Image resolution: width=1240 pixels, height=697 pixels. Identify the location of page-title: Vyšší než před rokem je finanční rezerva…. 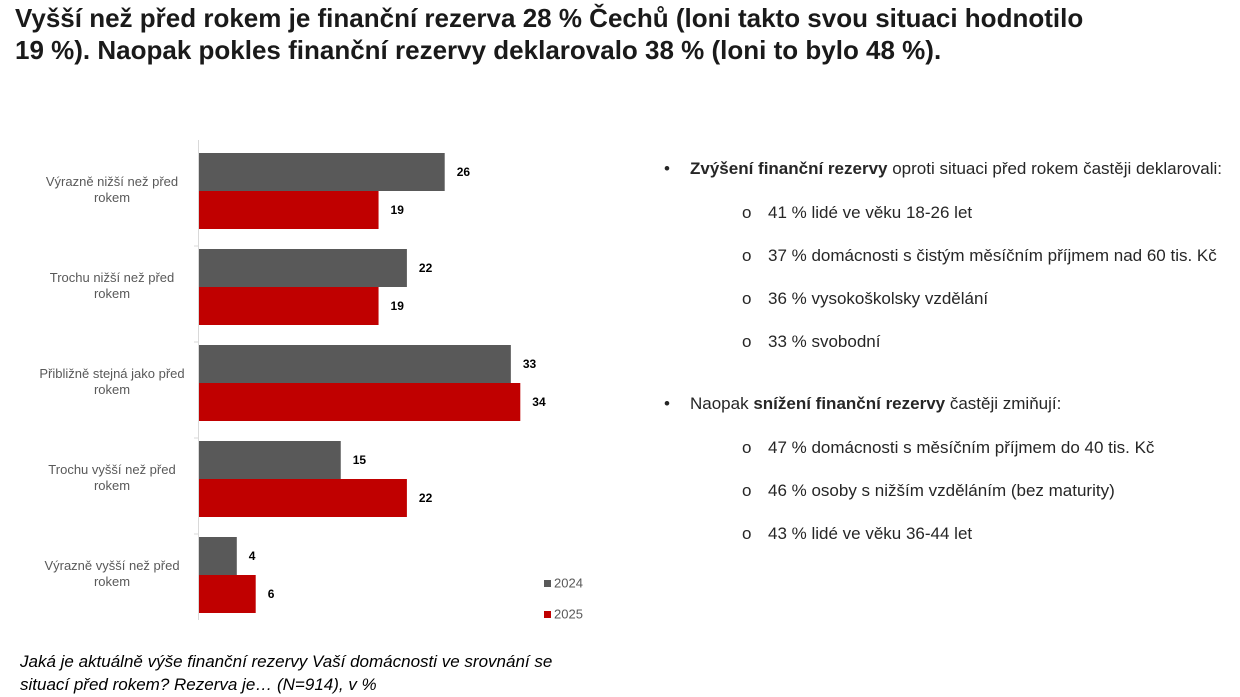
(549, 34).